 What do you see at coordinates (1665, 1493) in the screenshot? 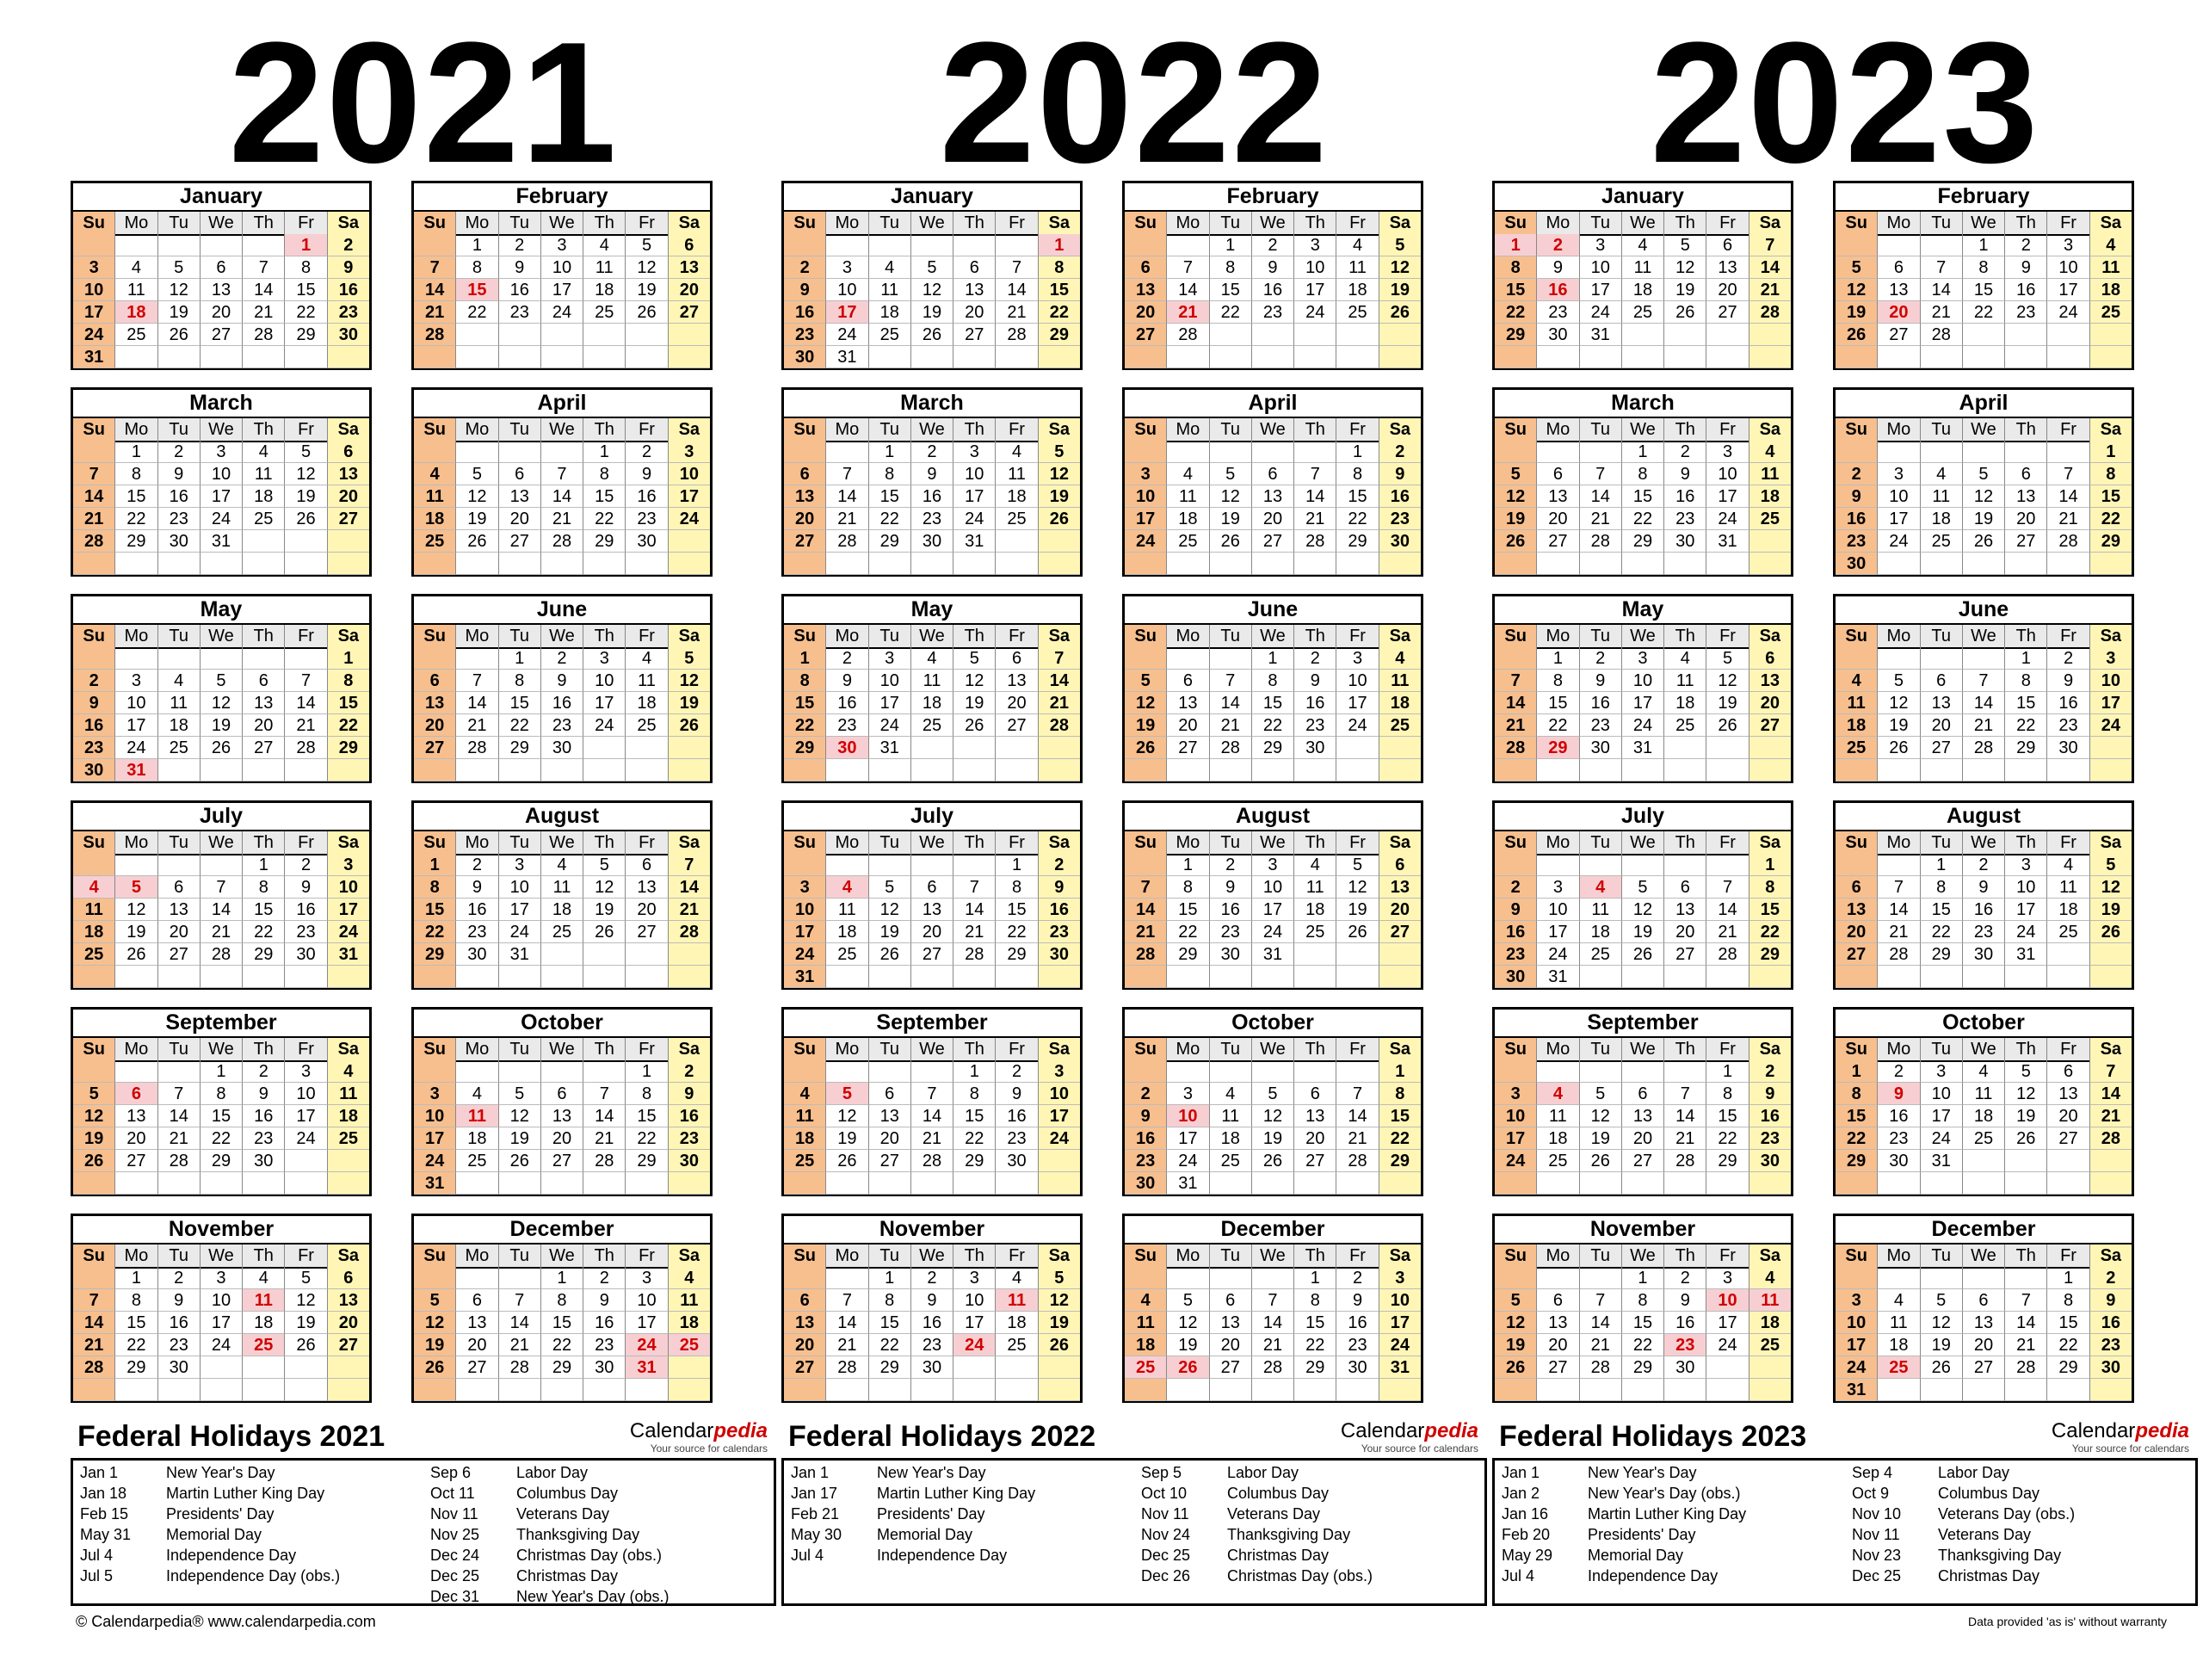
I see `holiday-name: New Year's Day (obs.)` at bounding box center [1665, 1493].